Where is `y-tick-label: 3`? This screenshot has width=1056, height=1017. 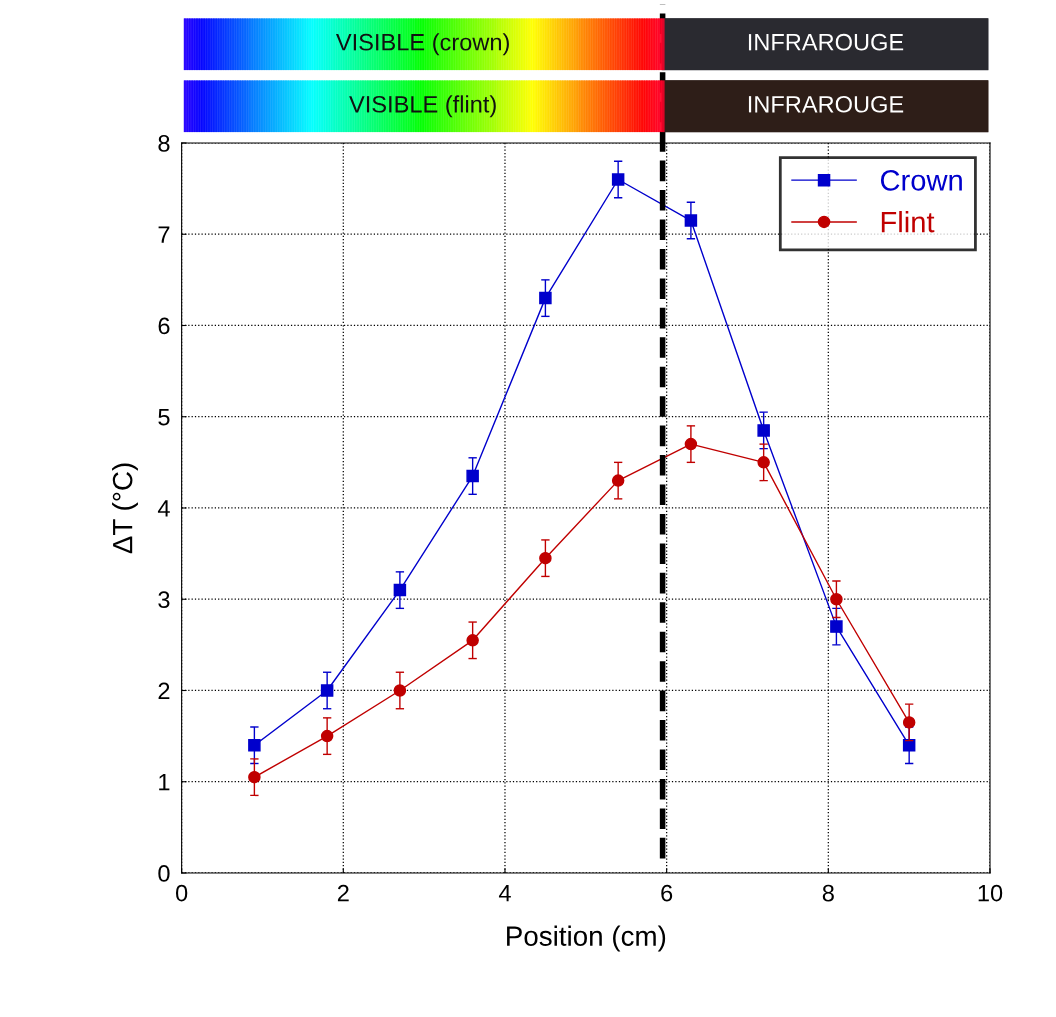
y-tick-label: 3 is located at coordinates (164, 600).